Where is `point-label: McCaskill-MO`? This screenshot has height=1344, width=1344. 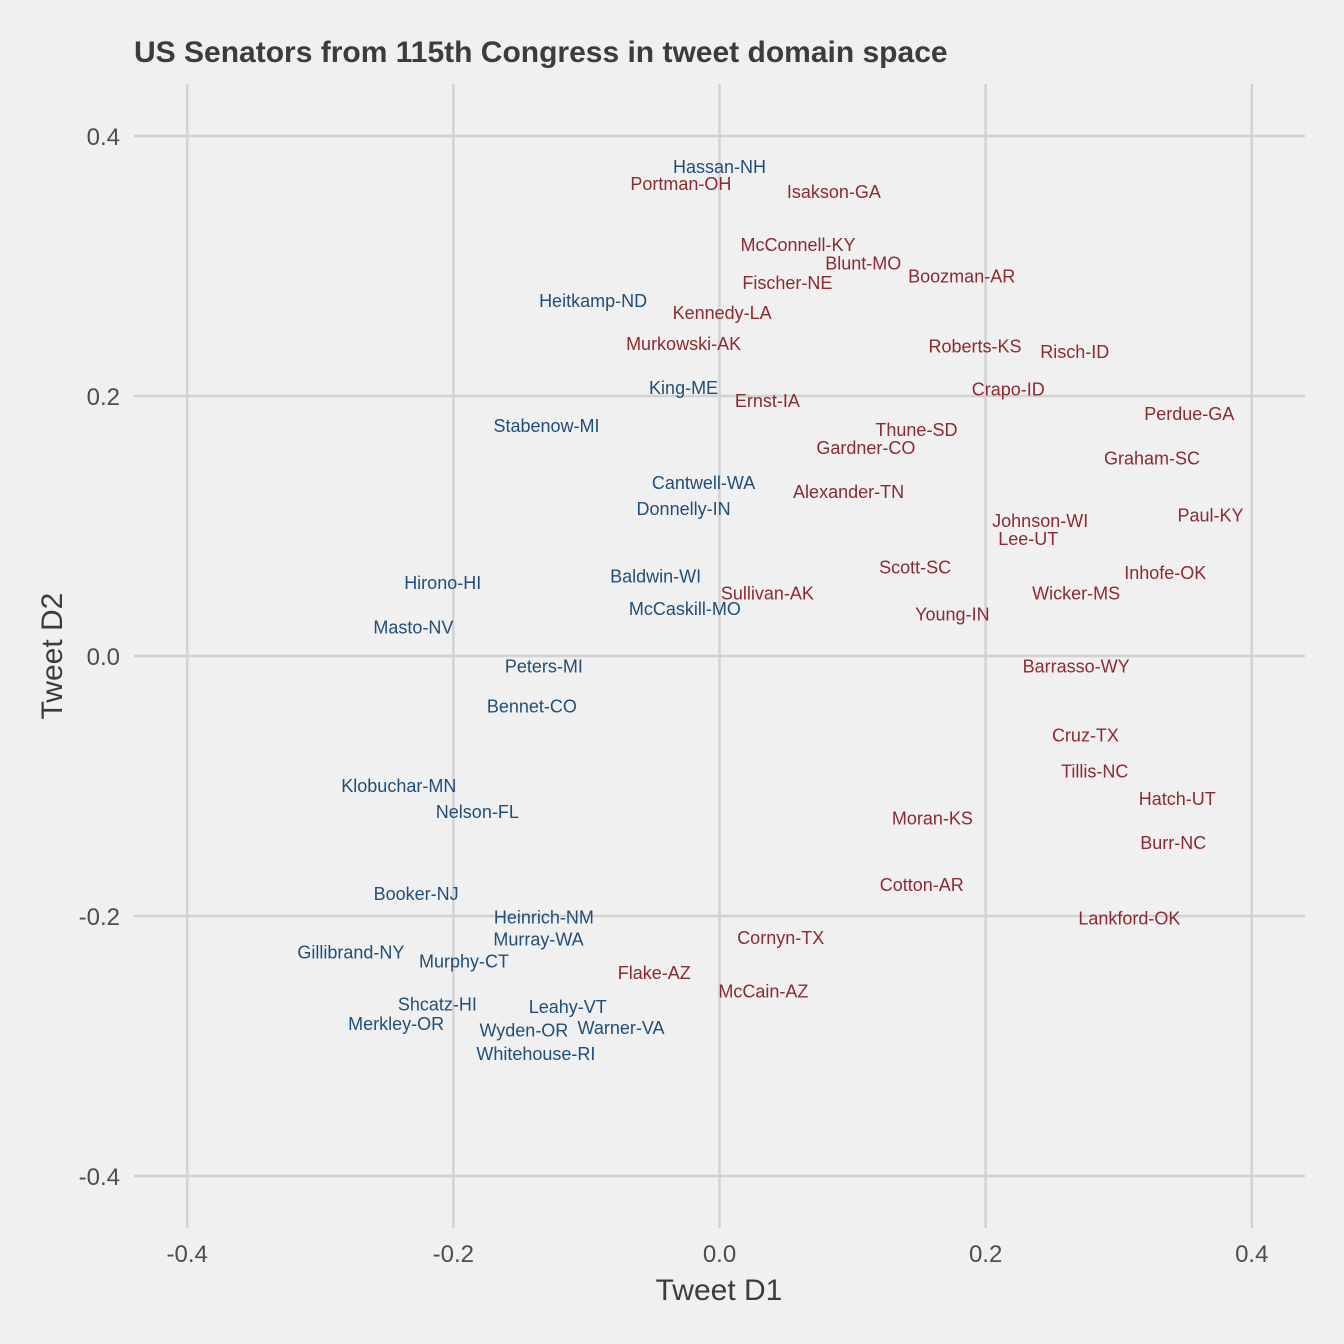
point-label: McCaskill-MO is located at coordinates (685, 609).